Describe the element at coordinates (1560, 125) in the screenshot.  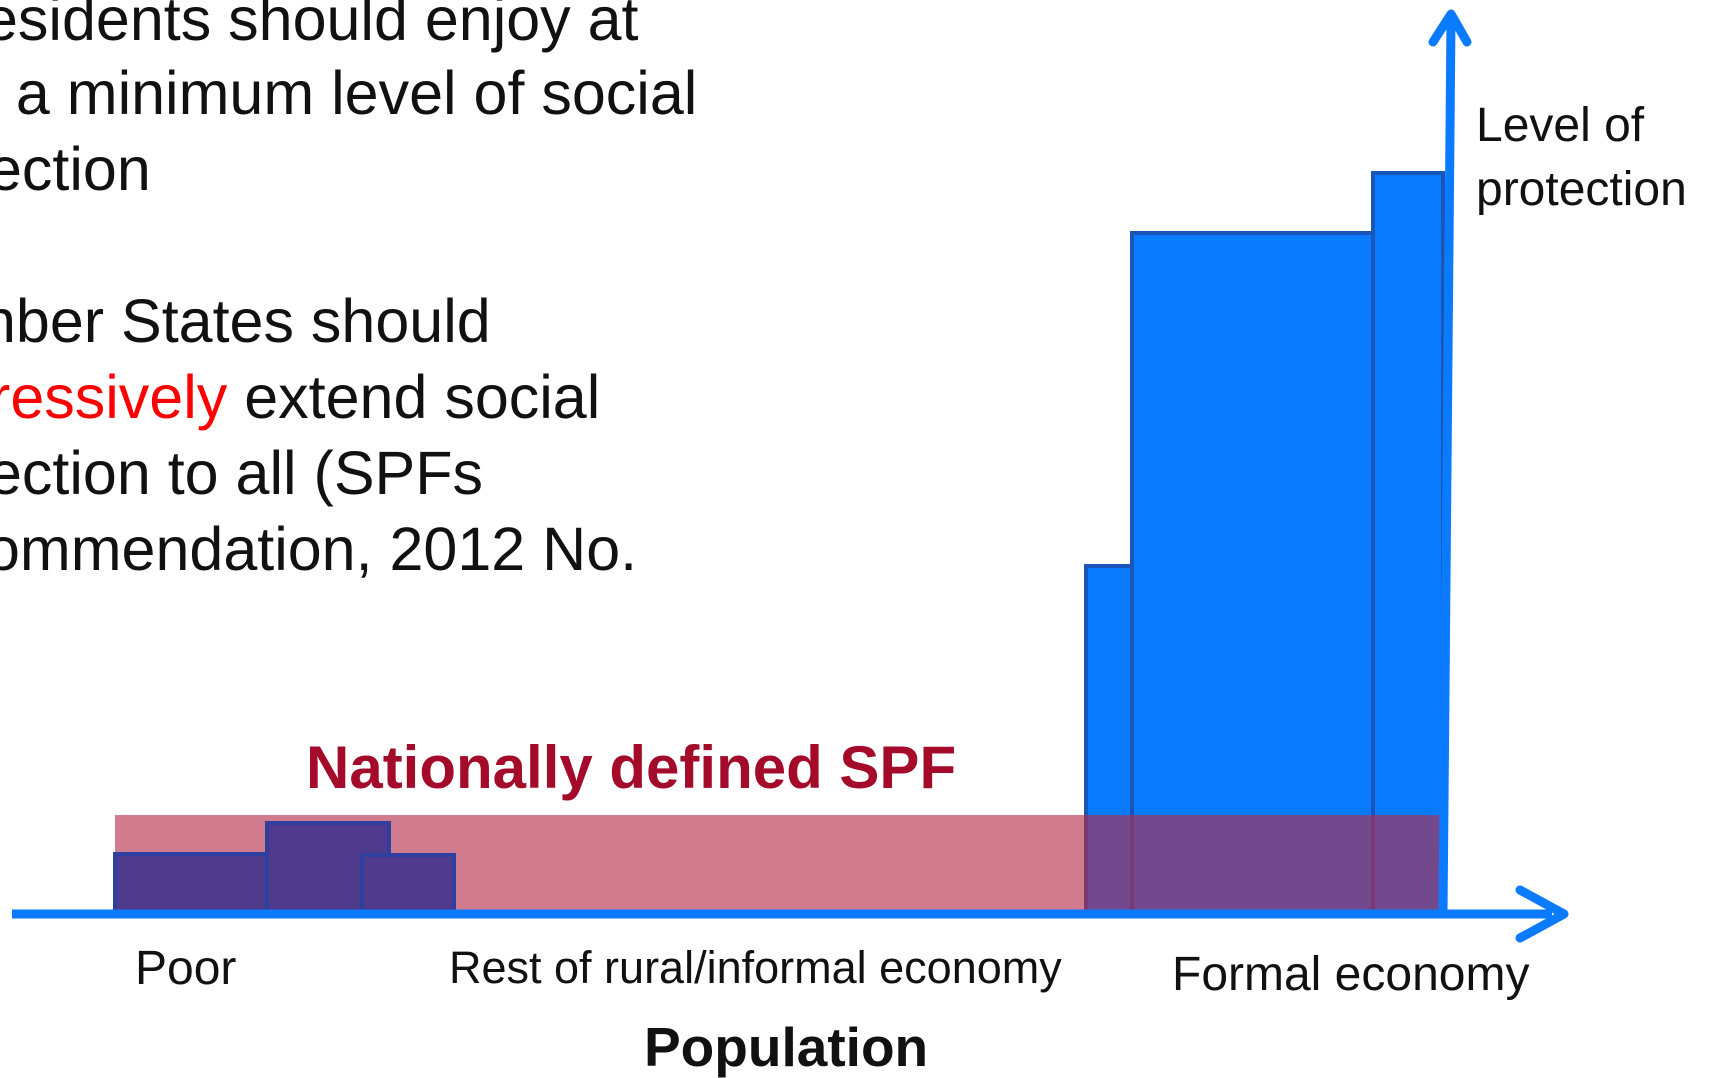
I see `y-axis-label-line-1: Level of` at that location.